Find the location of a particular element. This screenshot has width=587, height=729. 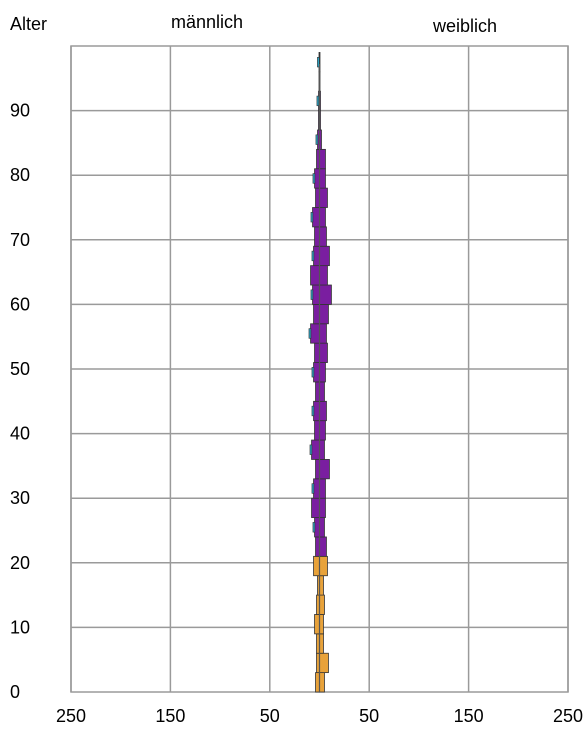

y-tick-label: 50 is located at coordinates (20, 369).